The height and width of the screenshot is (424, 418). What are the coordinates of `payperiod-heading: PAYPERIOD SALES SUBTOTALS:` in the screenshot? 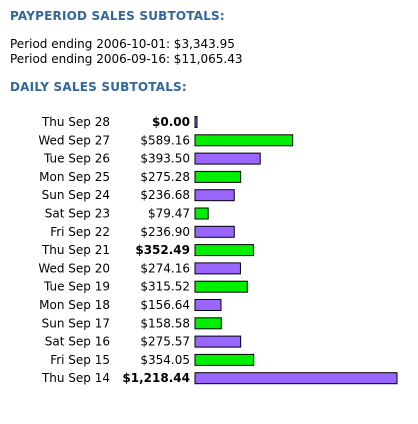 It's located at (117, 16).